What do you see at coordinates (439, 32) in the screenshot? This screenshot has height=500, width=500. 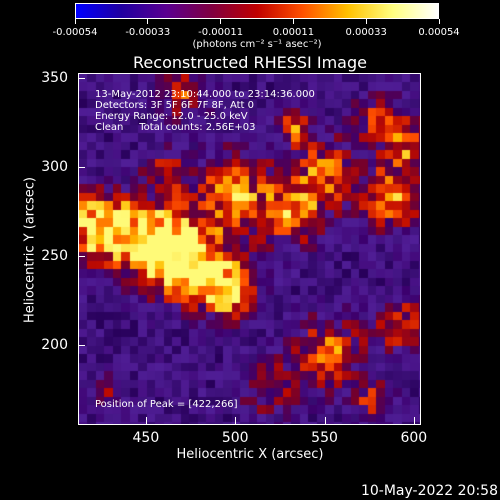 I see `colorbar-tick-label: 0.00054` at bounding box center [439, 32].